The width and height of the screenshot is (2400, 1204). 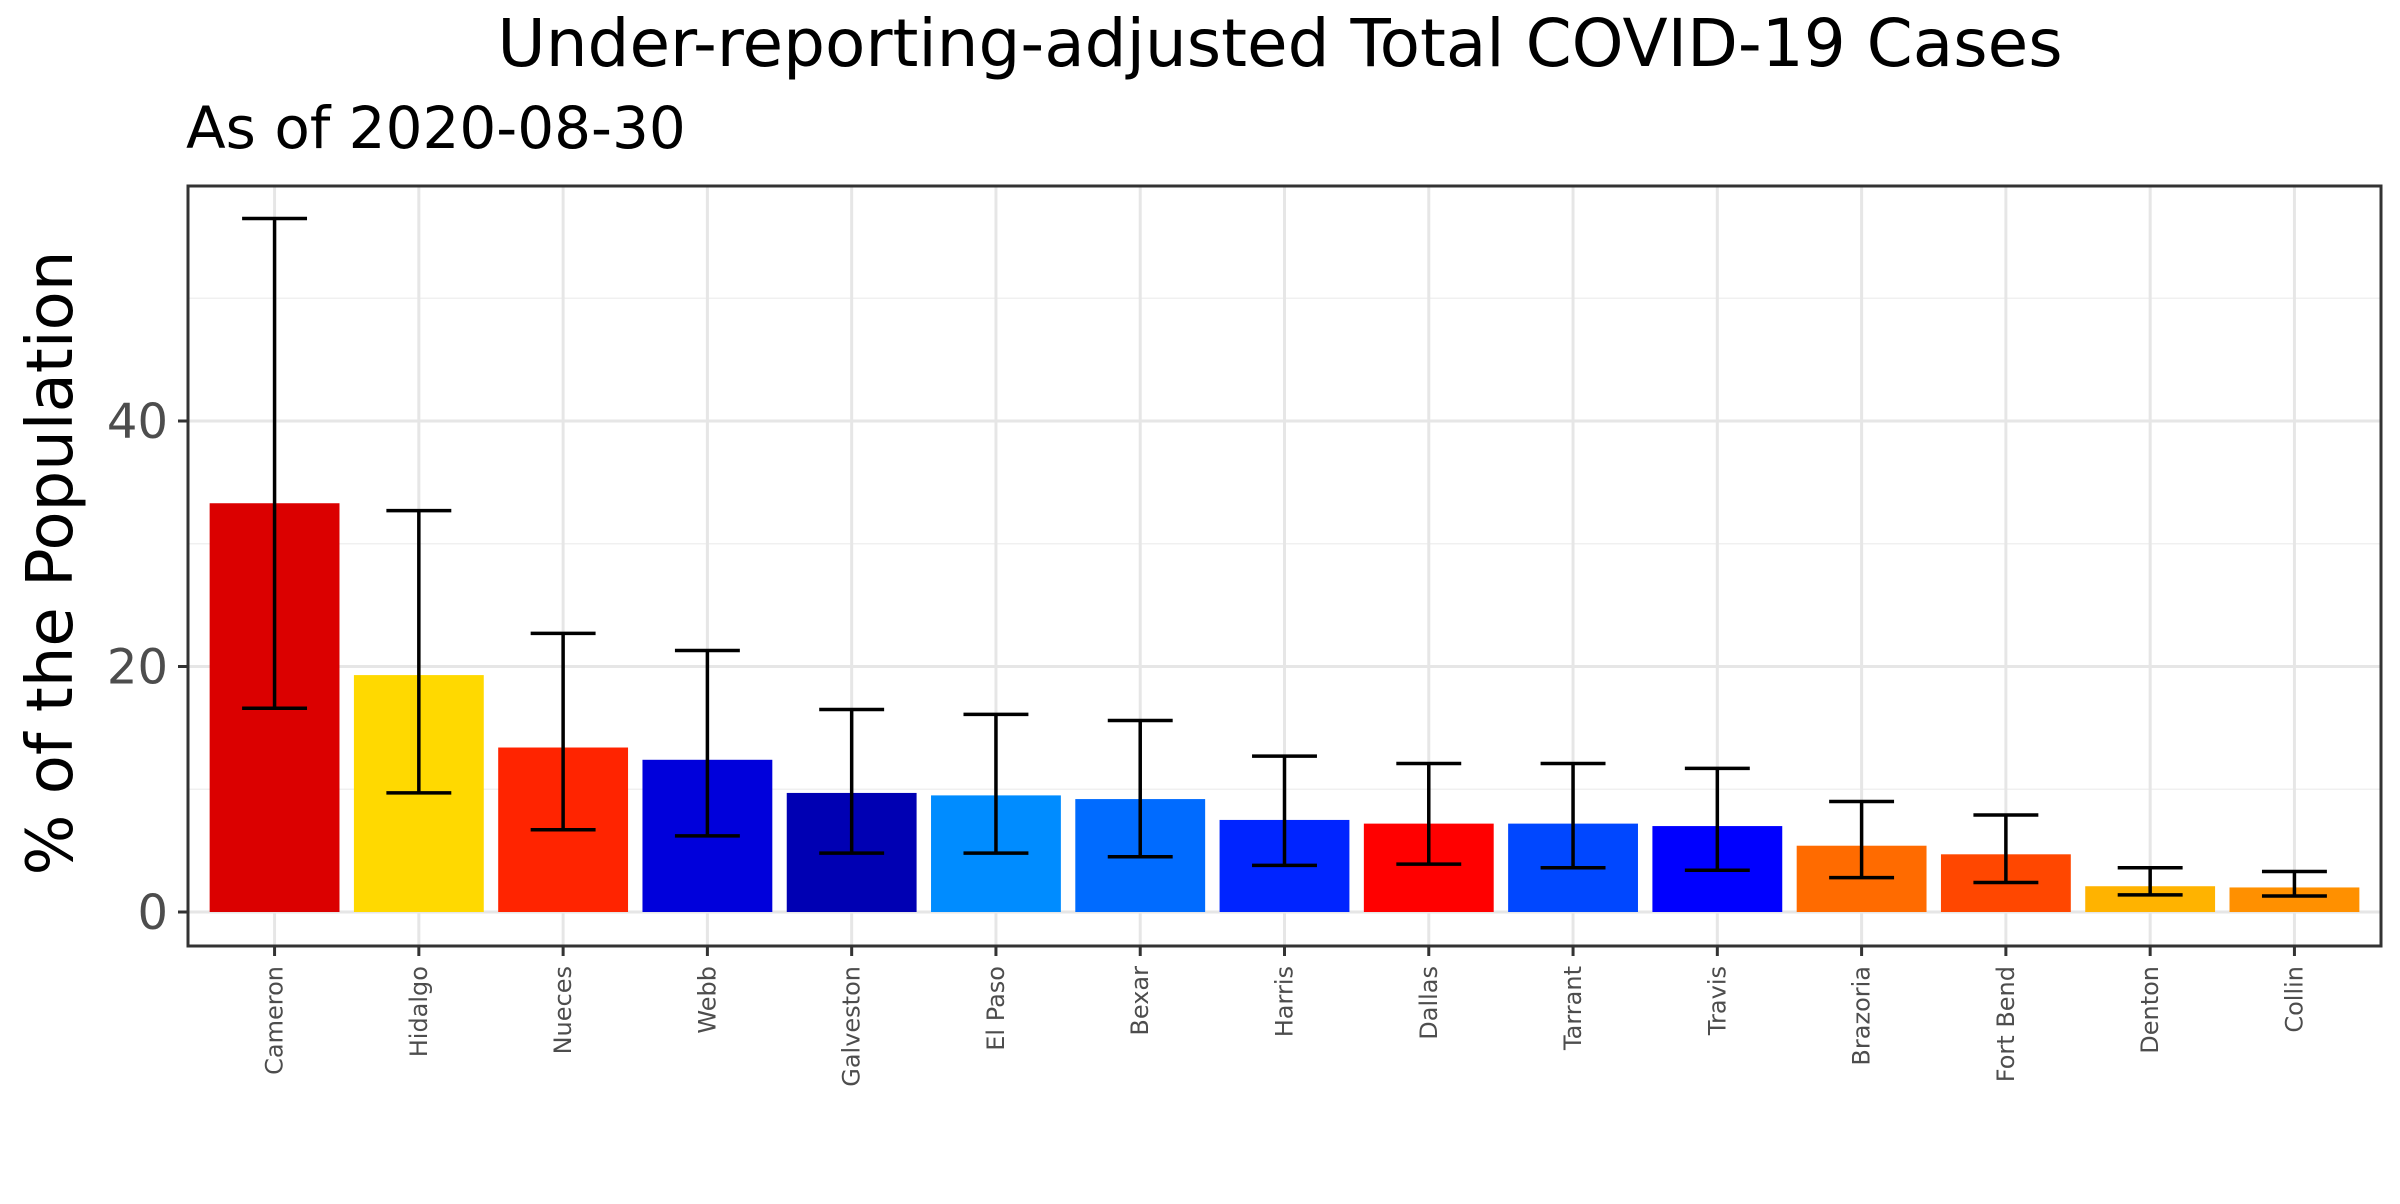 What do you see at coordinates (1285, 1001) in the screenshot?
I see `x-tick-label-harris: Harris` at bounding box center [1285, 1001].